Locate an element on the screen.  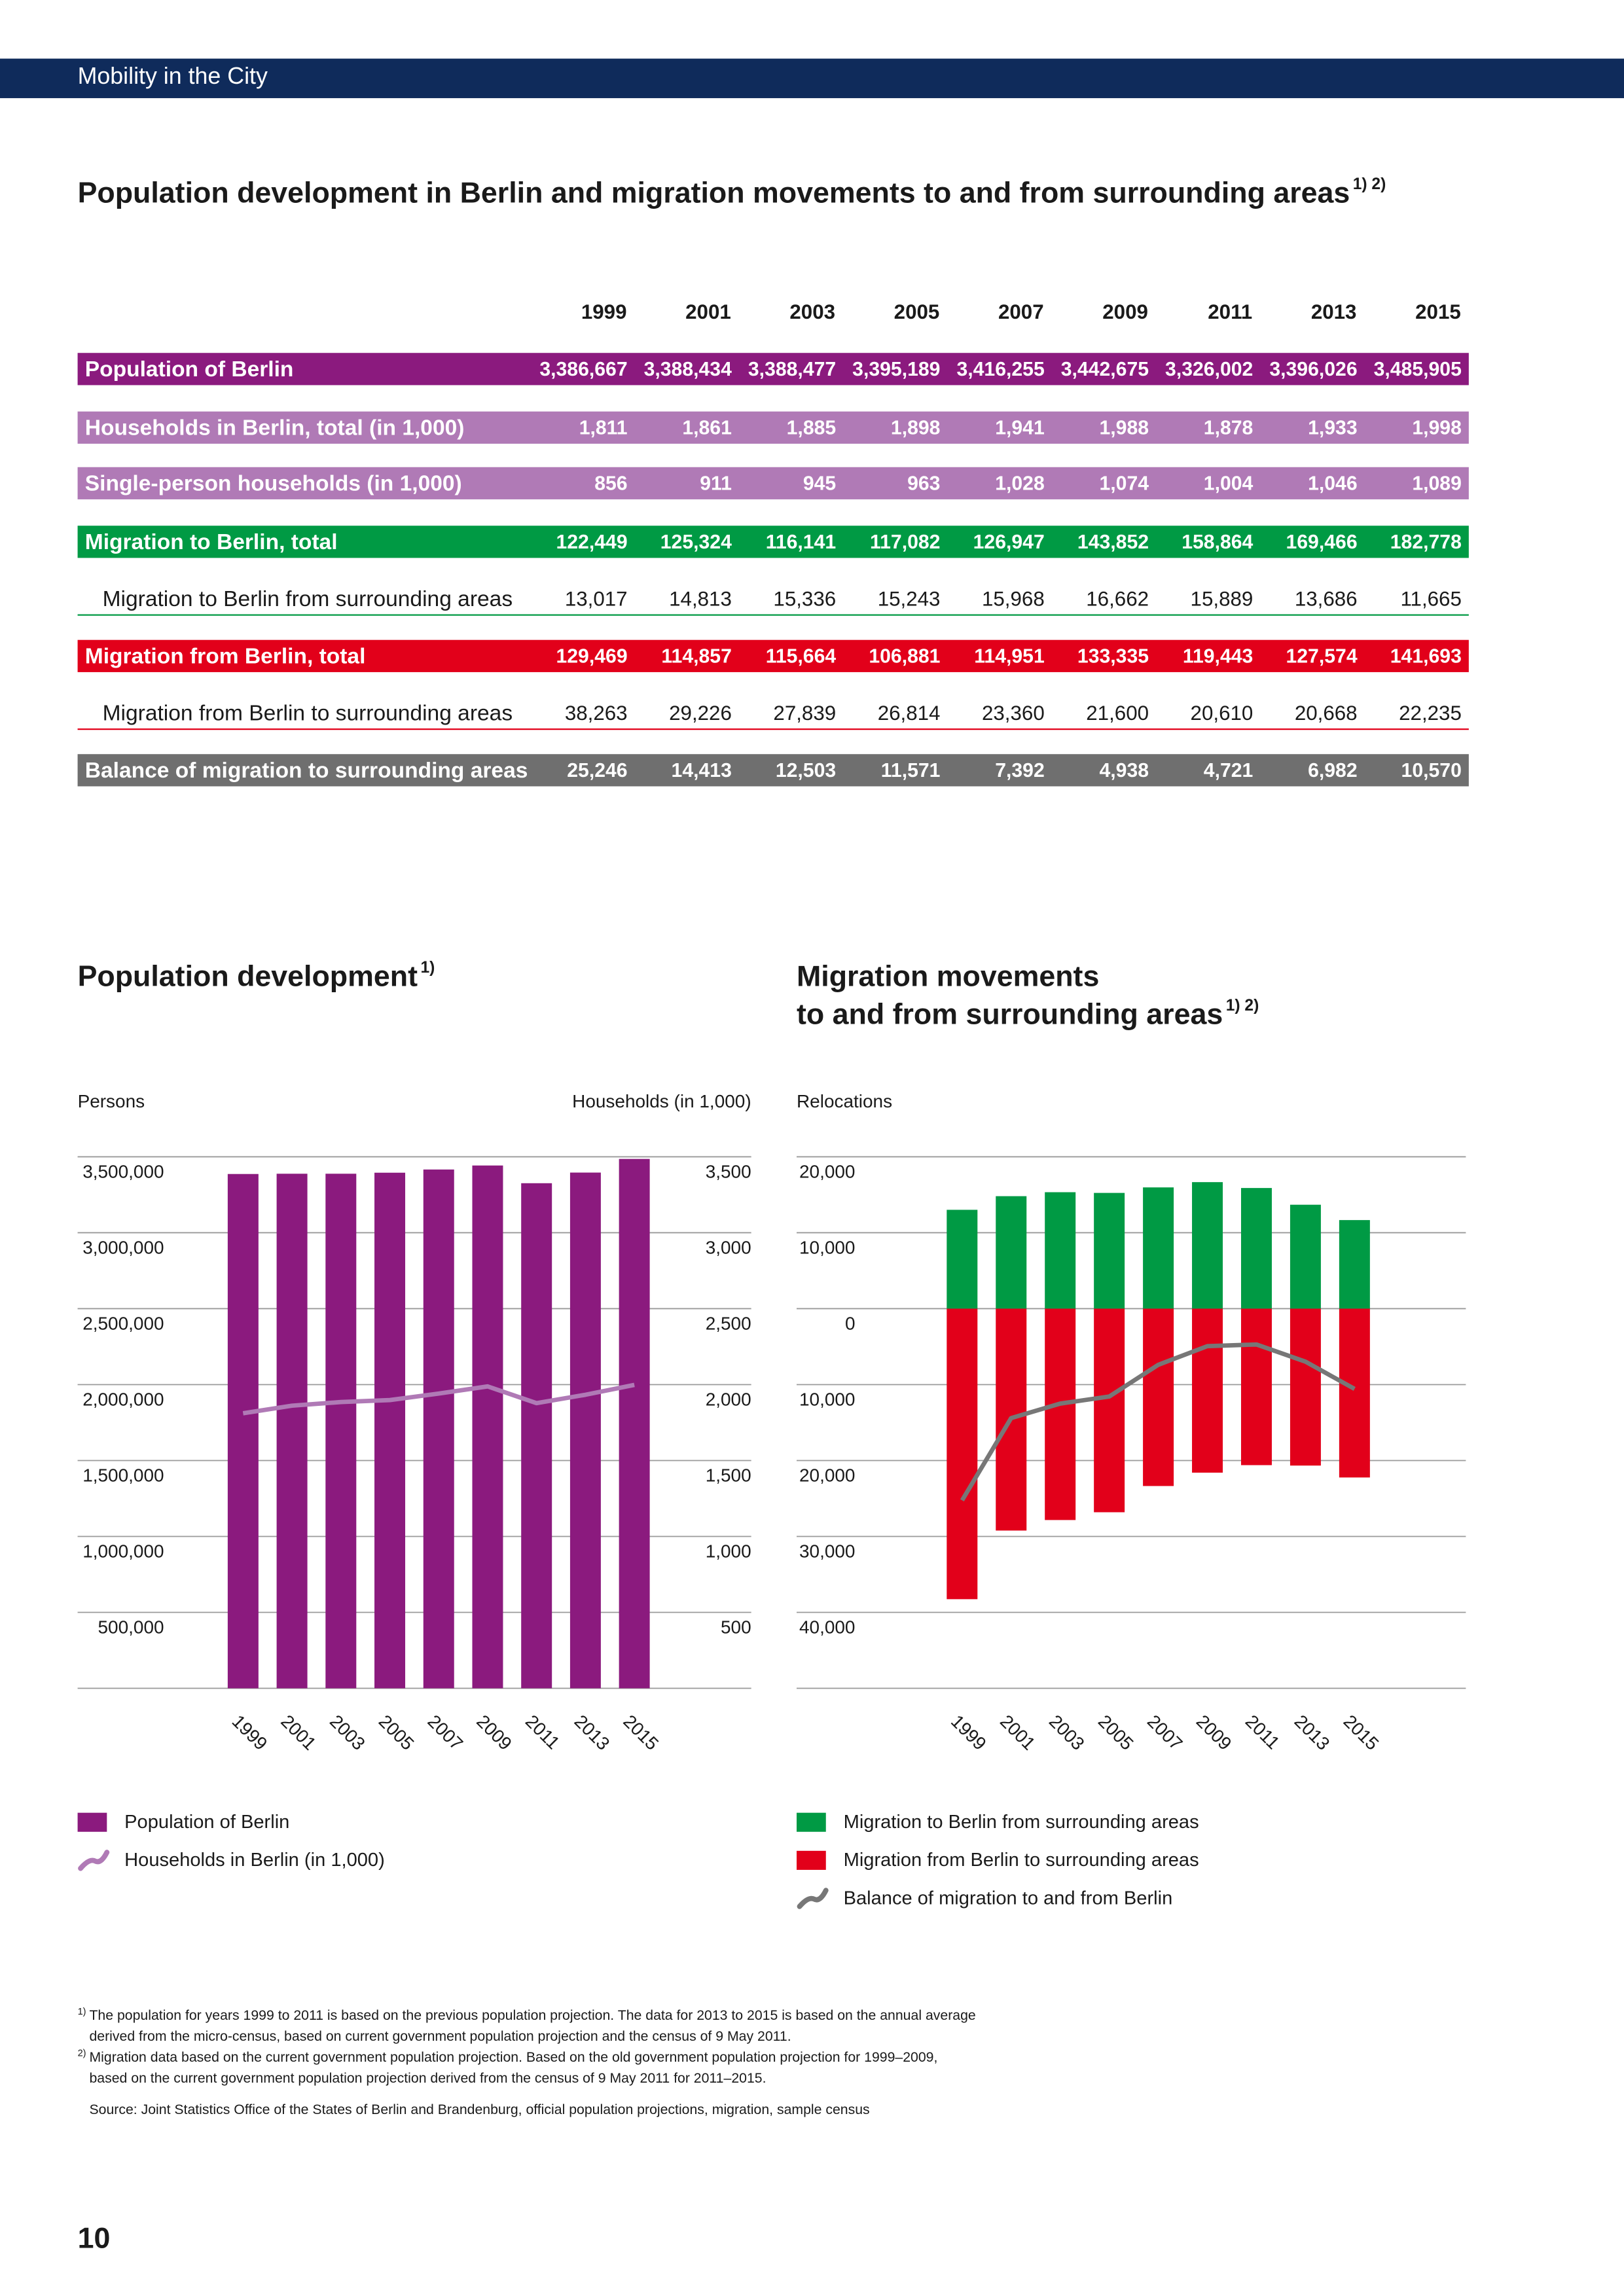
row-label: Migration to Berlin, total is located at coordinates (211, 542).